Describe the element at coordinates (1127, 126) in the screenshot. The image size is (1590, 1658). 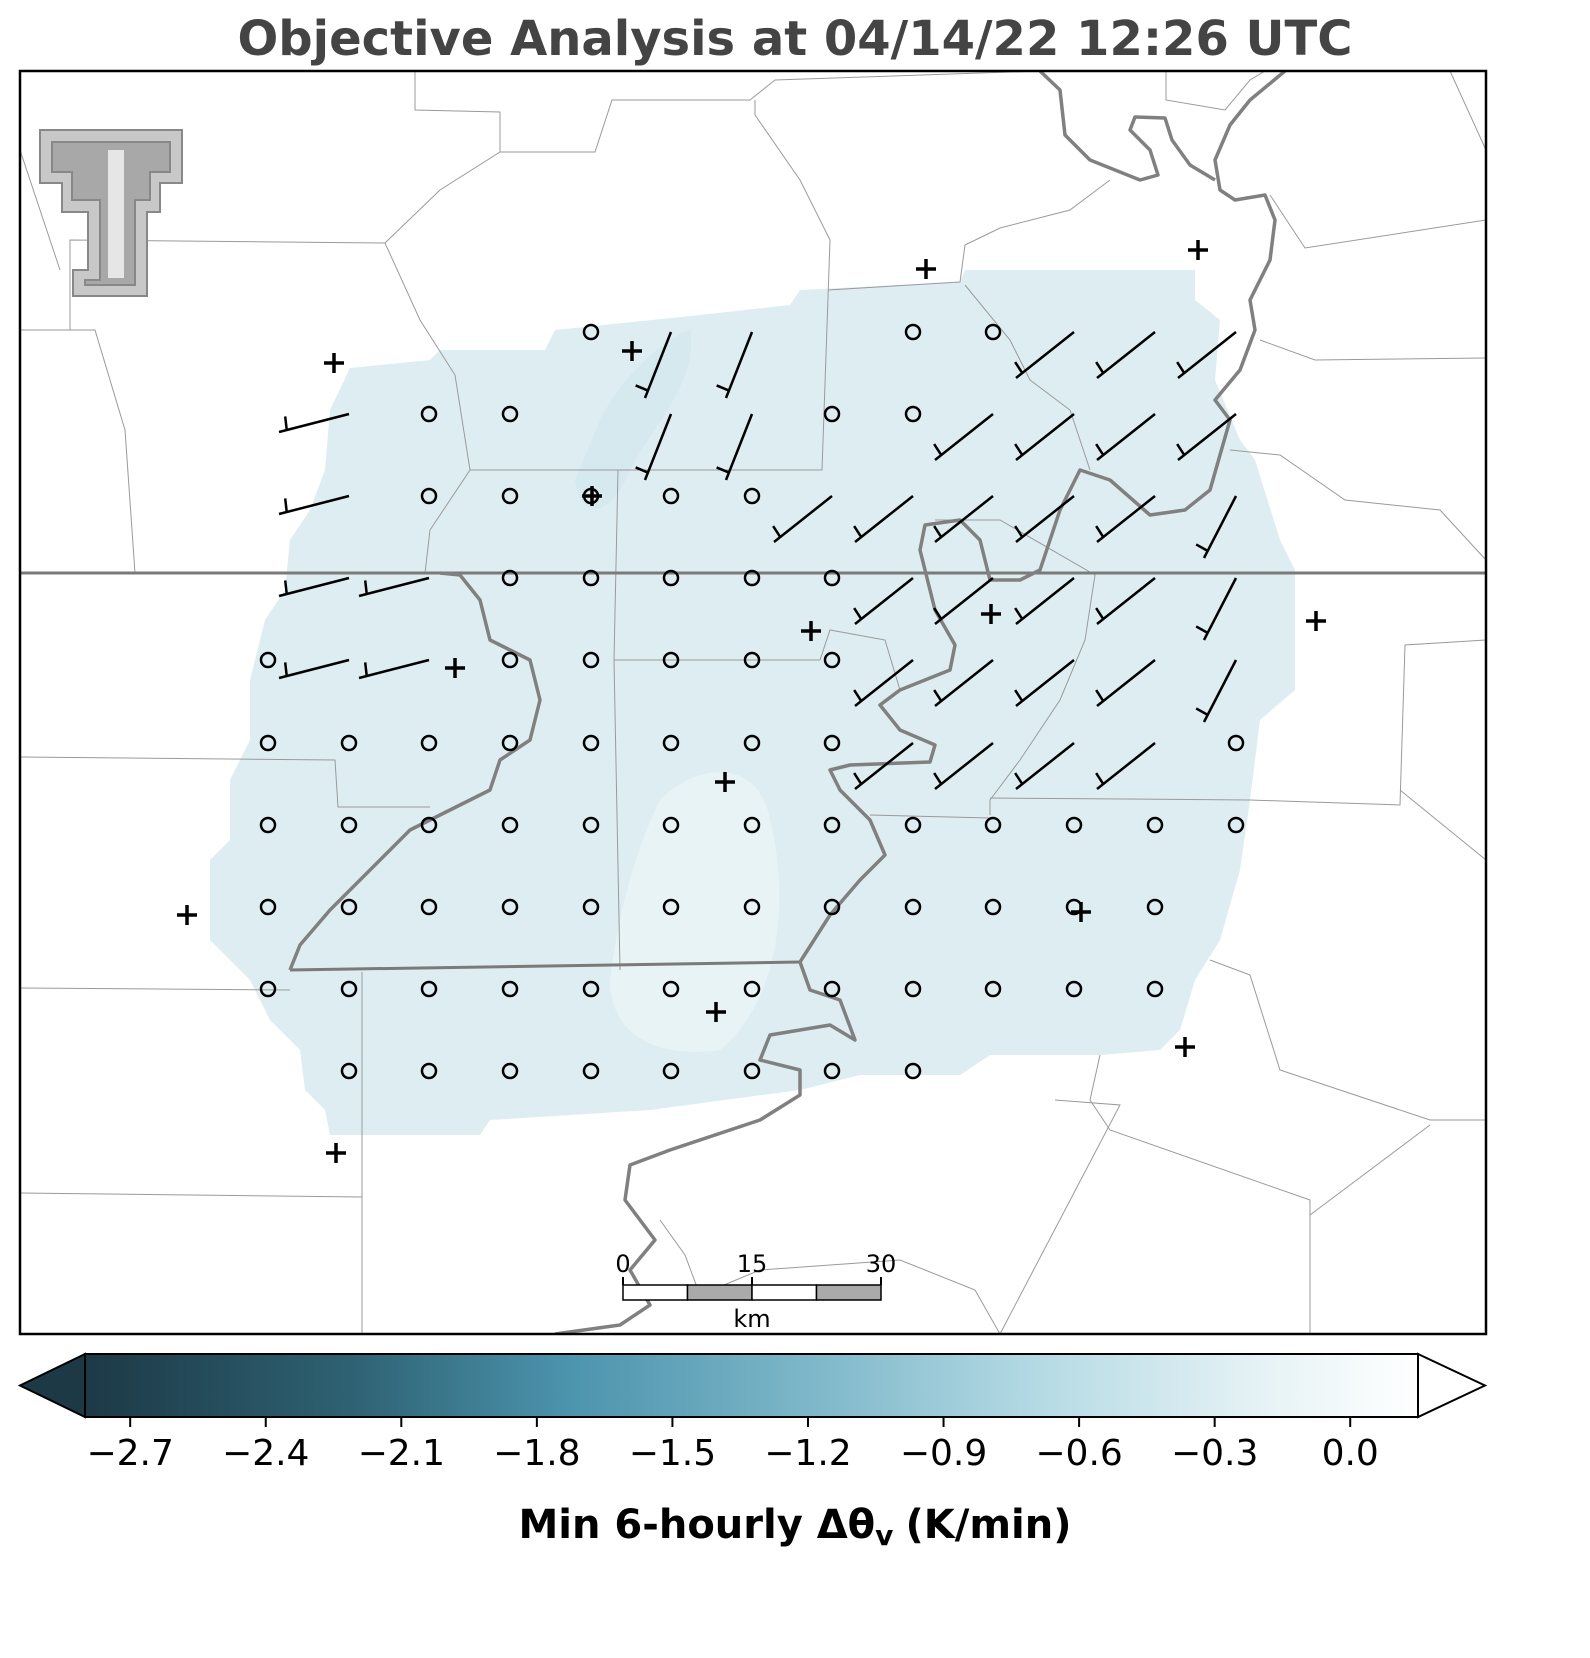
I see `river` at that location.